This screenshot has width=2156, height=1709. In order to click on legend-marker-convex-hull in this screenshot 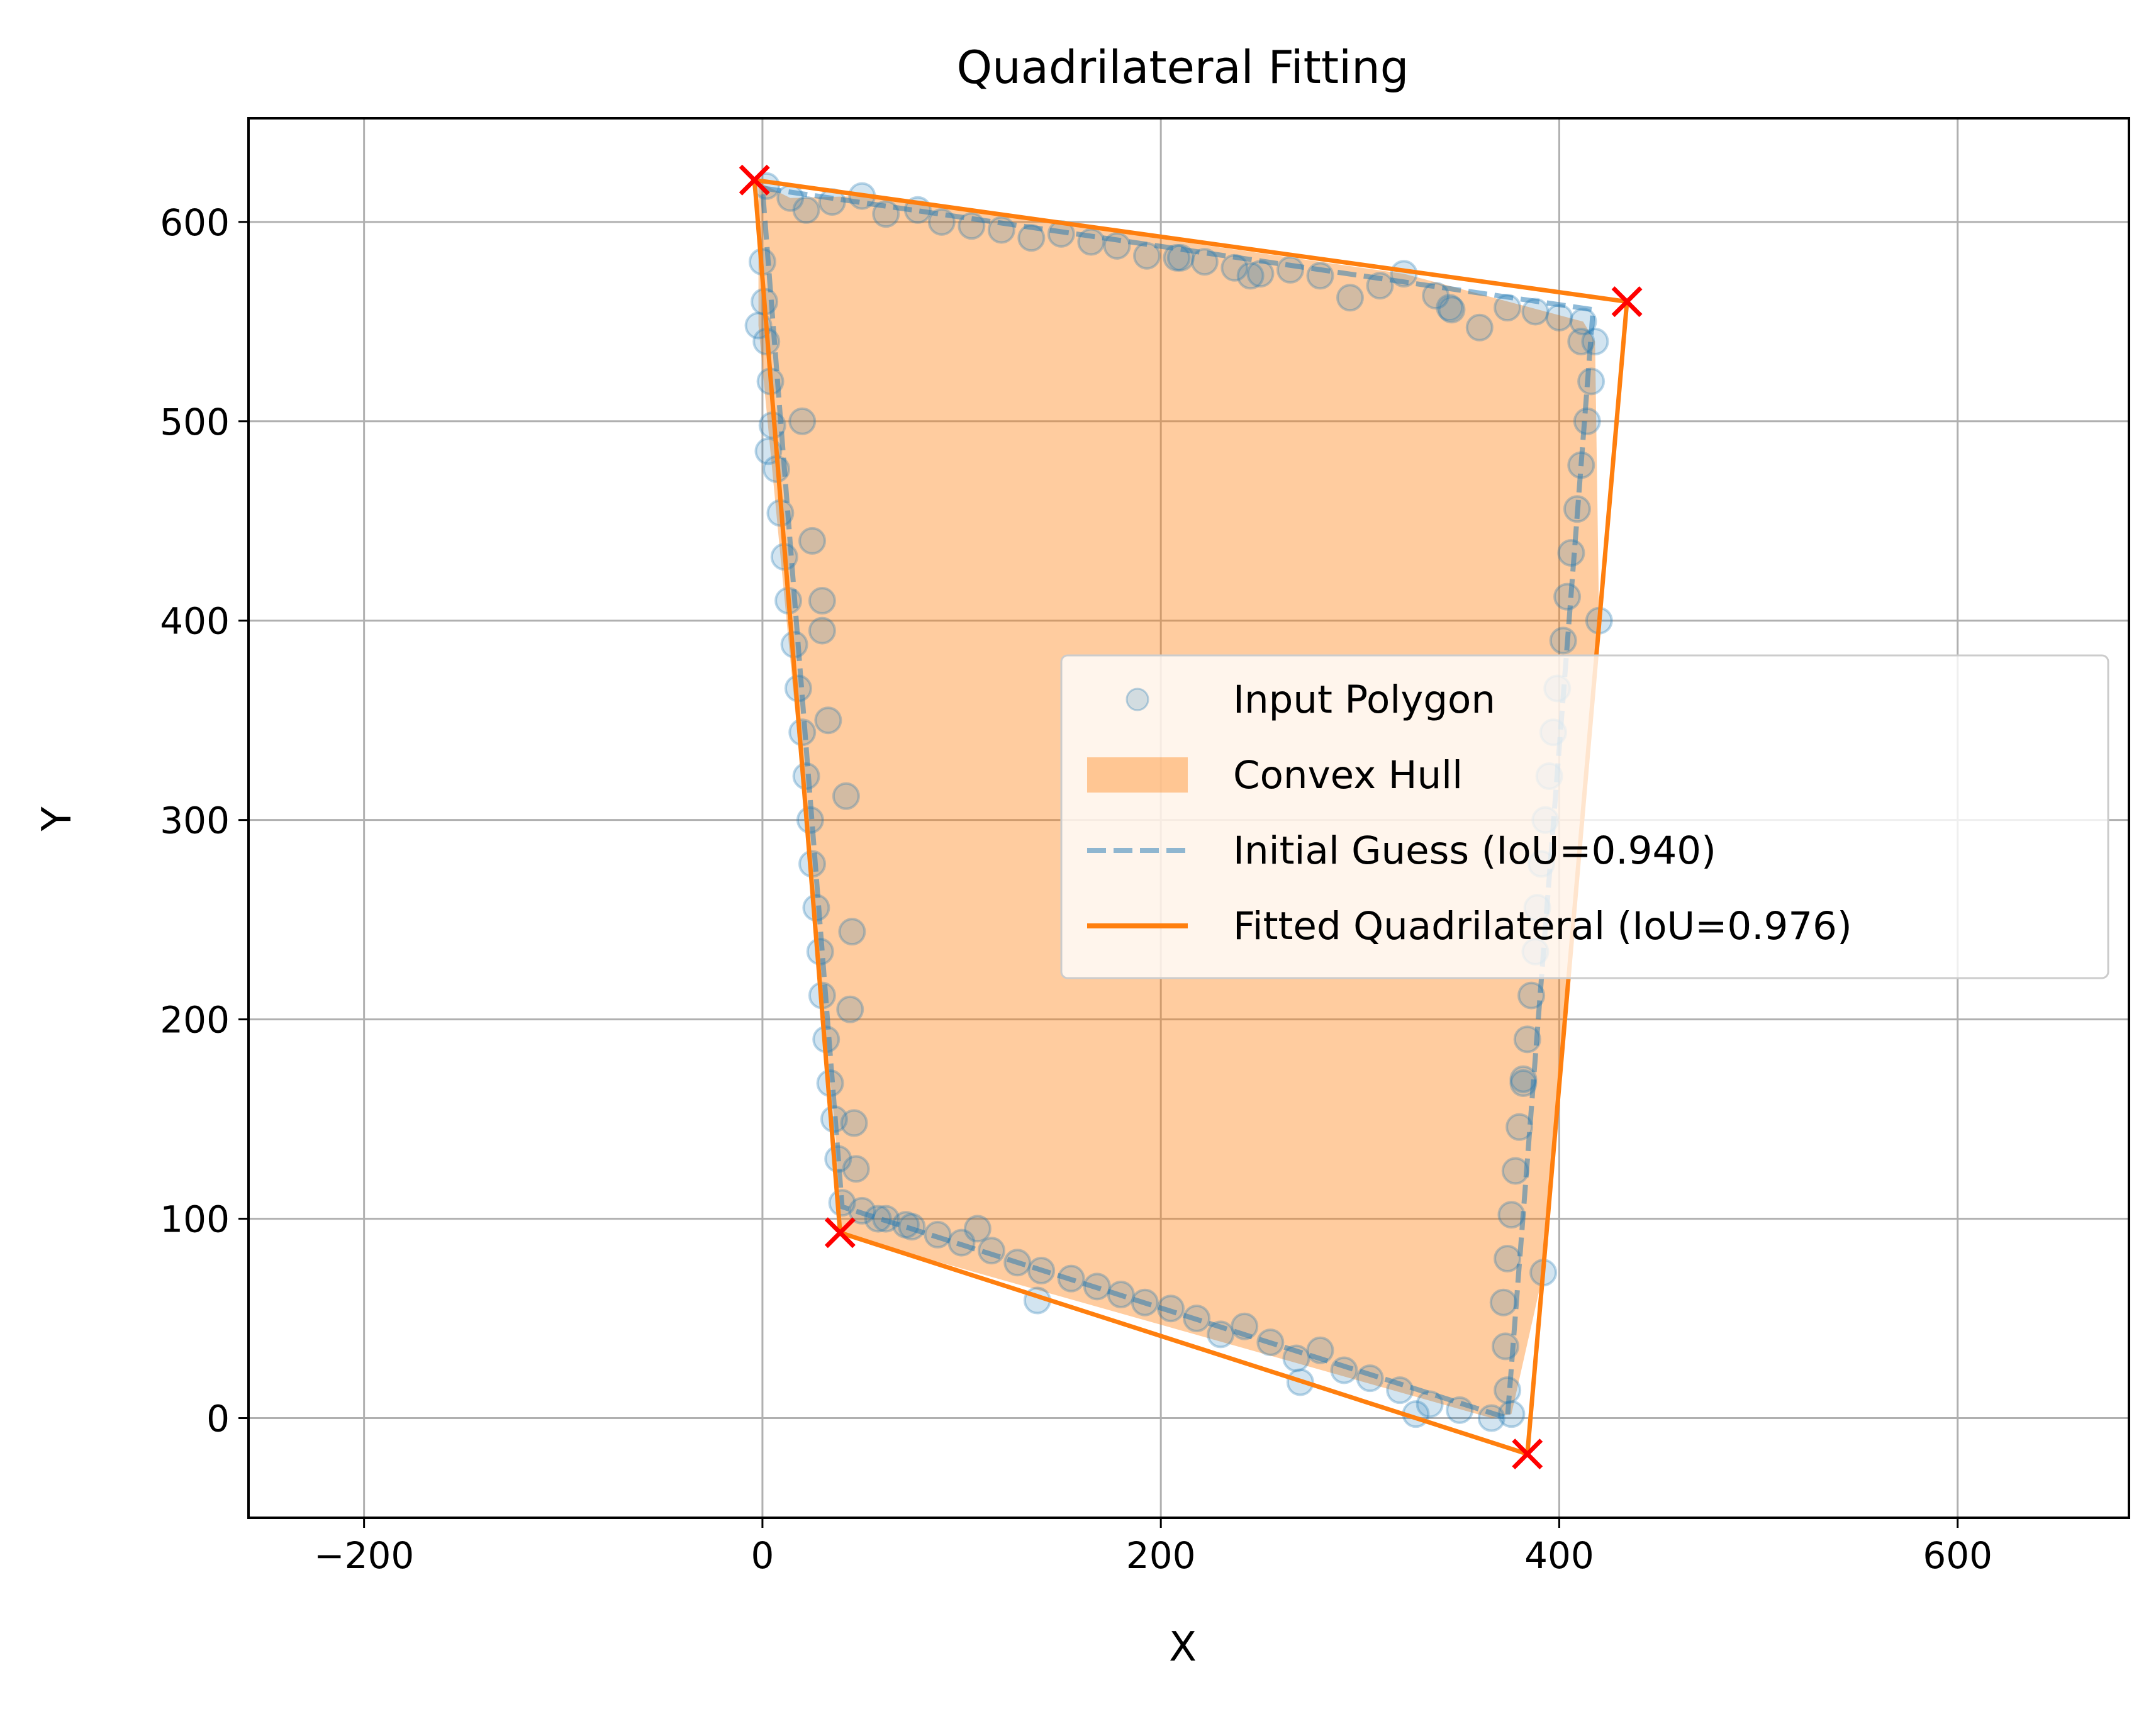, I will do `click(1138, 775)`.